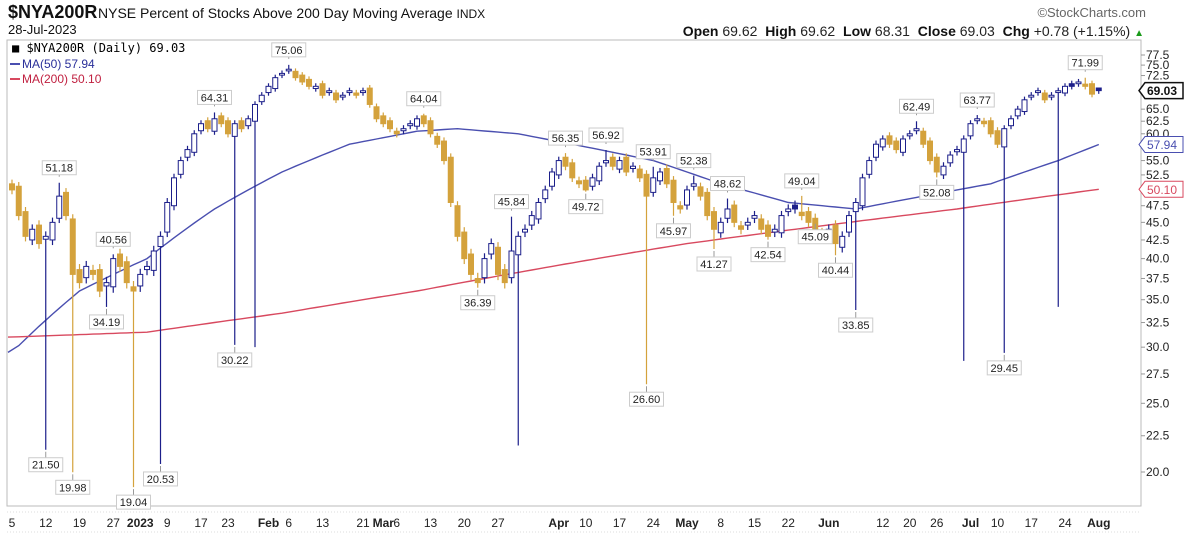 The height and width of the screenshot is (536, 1188). Describe the element at coordinates (566, 139) in the screenshot. I see `label-text: 56.35` at that location.